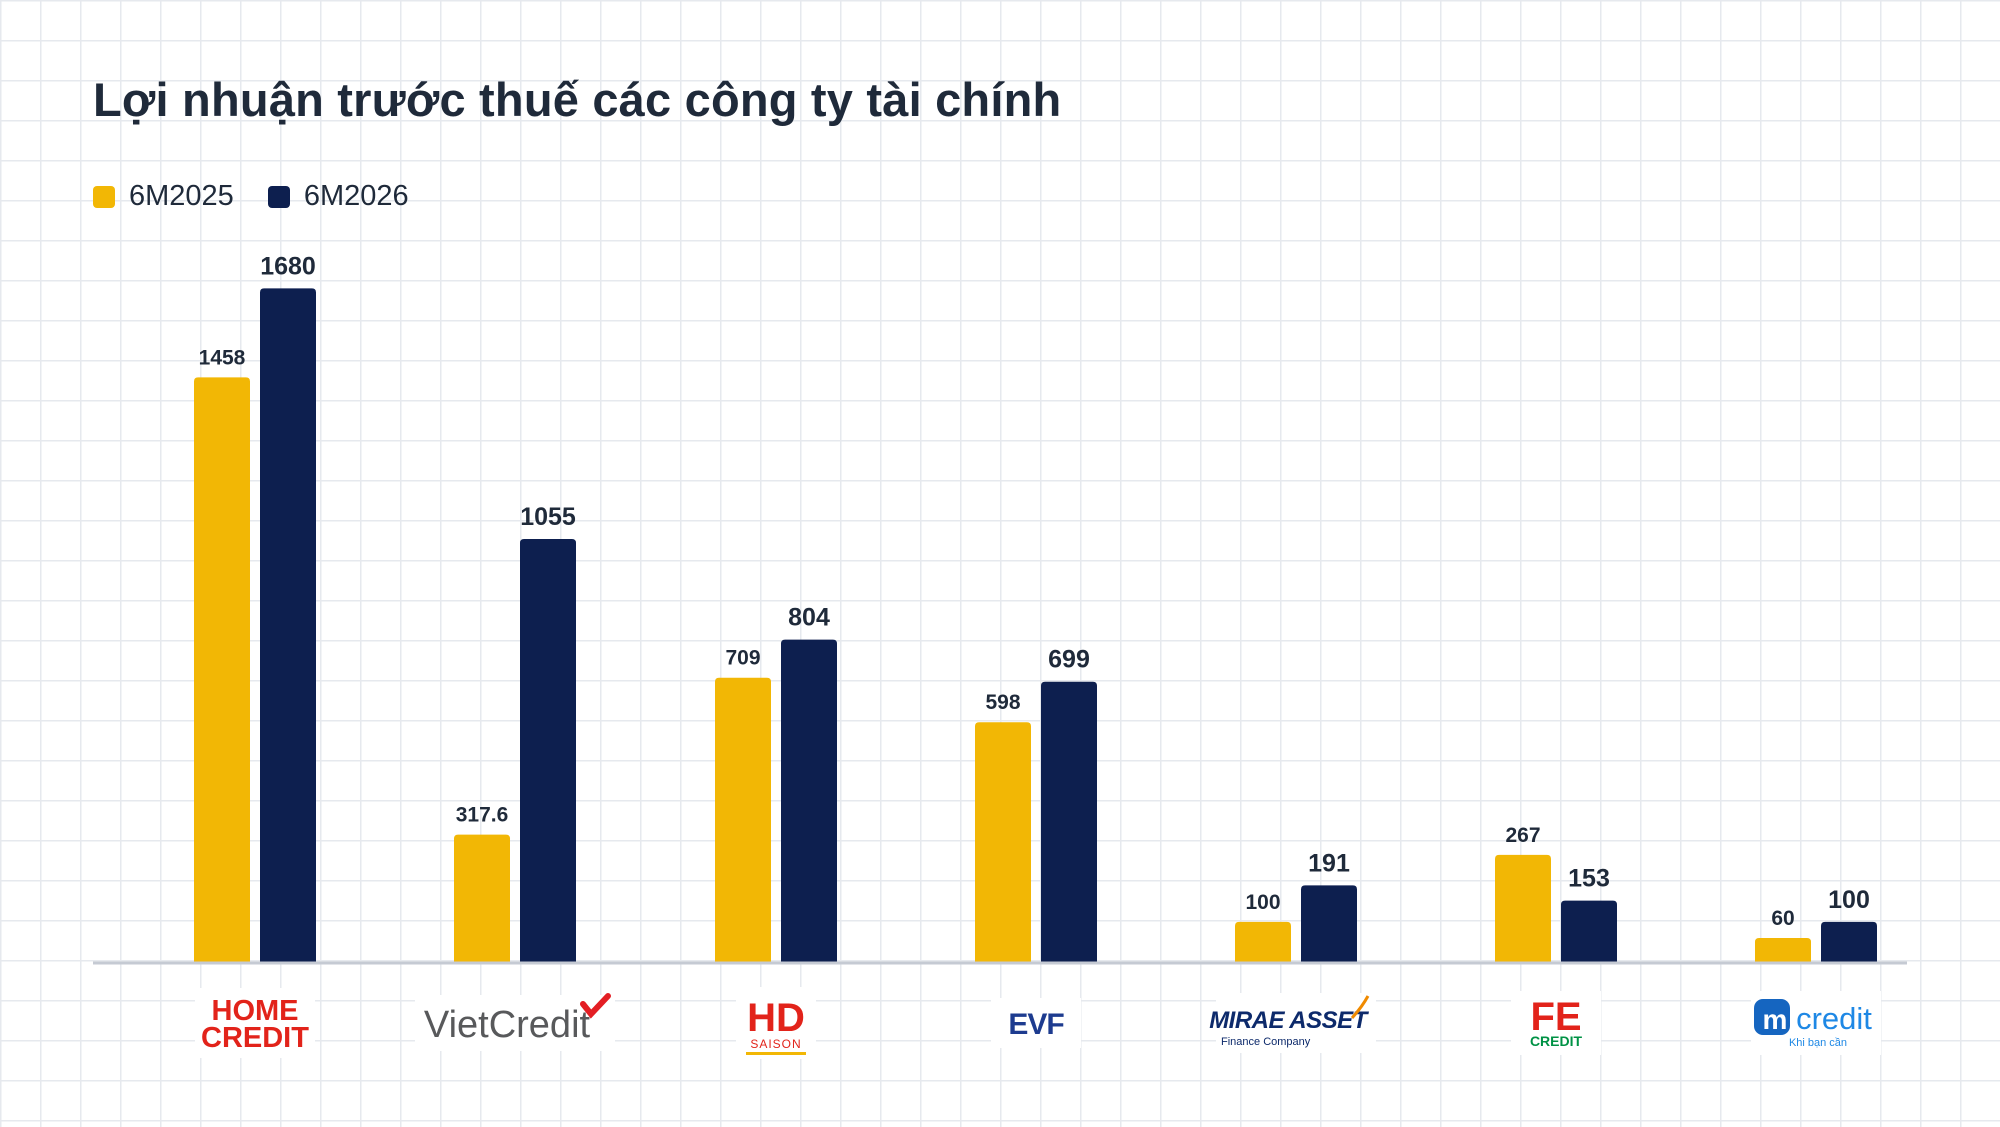 Image resolution: width=2000 pixels, height=1127 pixels. Describe the element at coordinates (181, 196) in the screenshot. I see `legend-label-6m2025: 6M2025` at that location.